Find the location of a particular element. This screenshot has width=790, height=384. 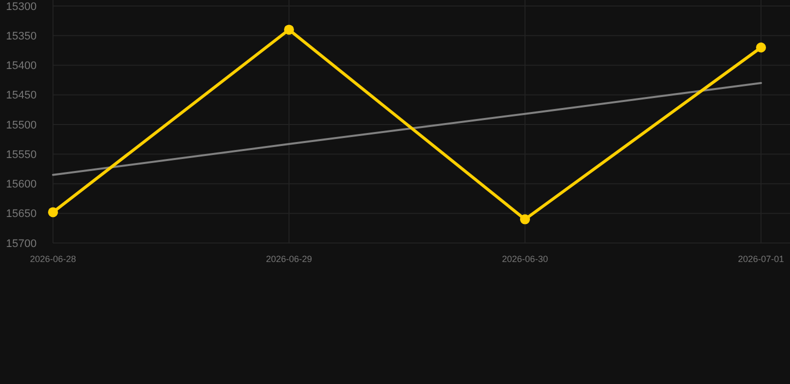

x-tick-label: 2026-06-28 is located at coordinates (53, 259).